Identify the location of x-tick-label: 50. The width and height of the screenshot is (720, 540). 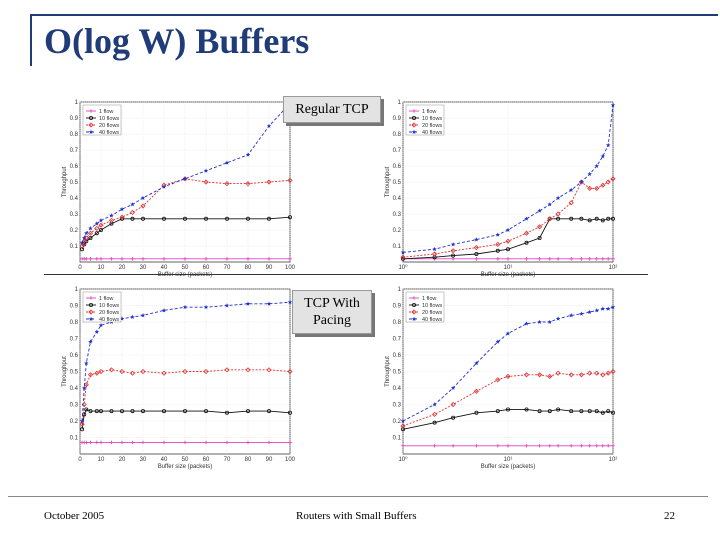
(185, 460).